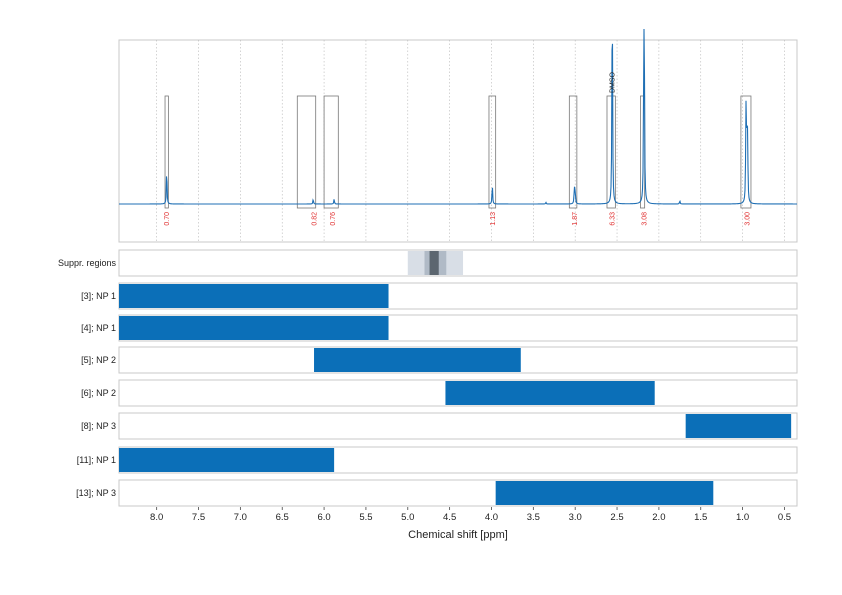 Image resolution: width=842 pixels, height=595 pixels. I want to click on x-tick-label: 5.5, so click(365, 517).